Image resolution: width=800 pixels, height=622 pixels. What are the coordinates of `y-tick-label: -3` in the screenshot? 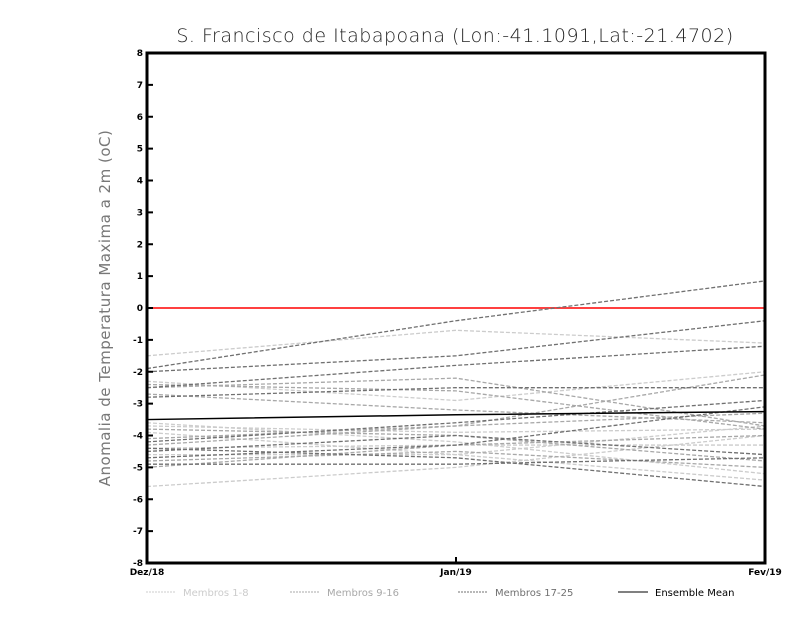 It's located at (138, 405).